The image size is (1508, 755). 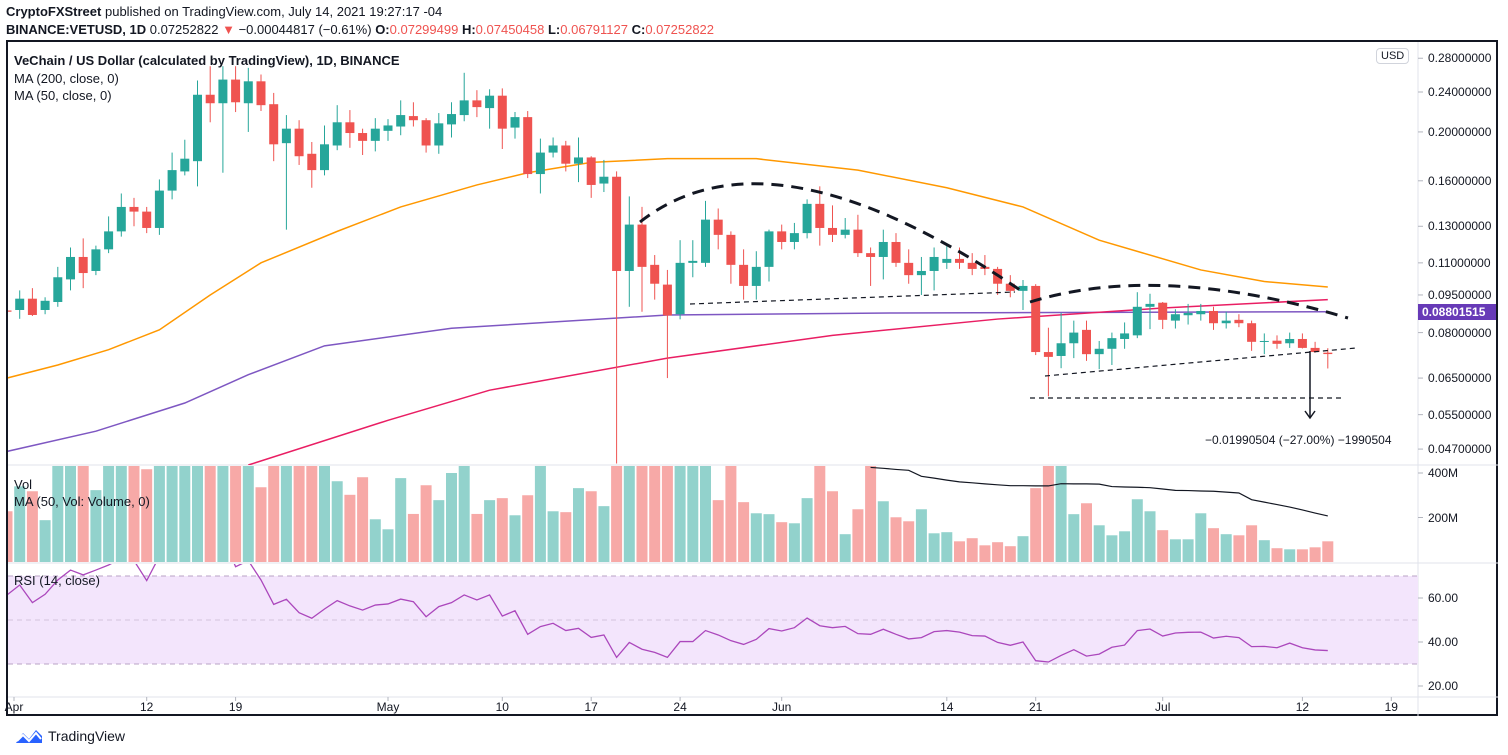 I want to click on rounding-top-arc, so click(x=1189, y=301).